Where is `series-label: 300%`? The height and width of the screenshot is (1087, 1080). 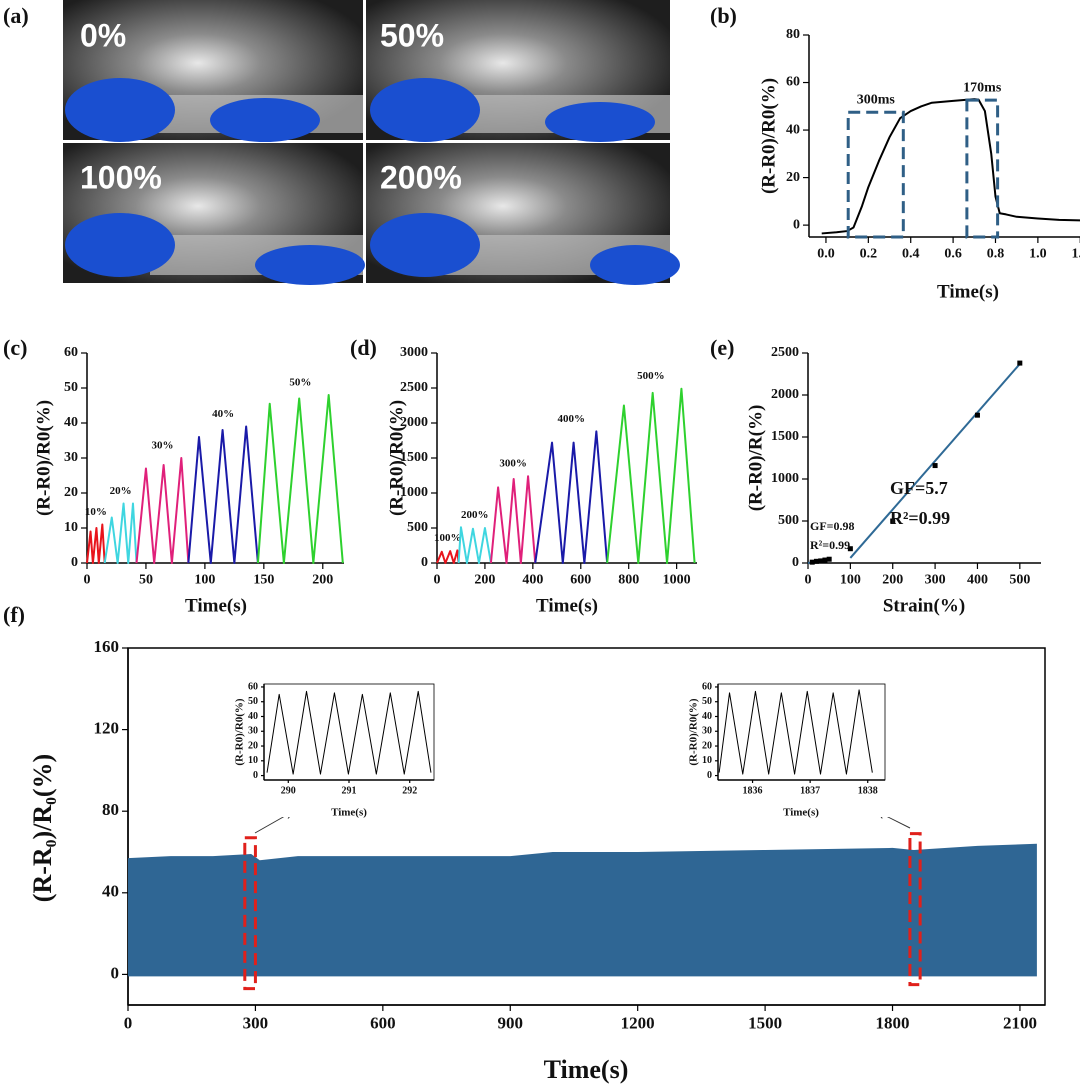 series-label: 300% is located at coordinates (513, 464).